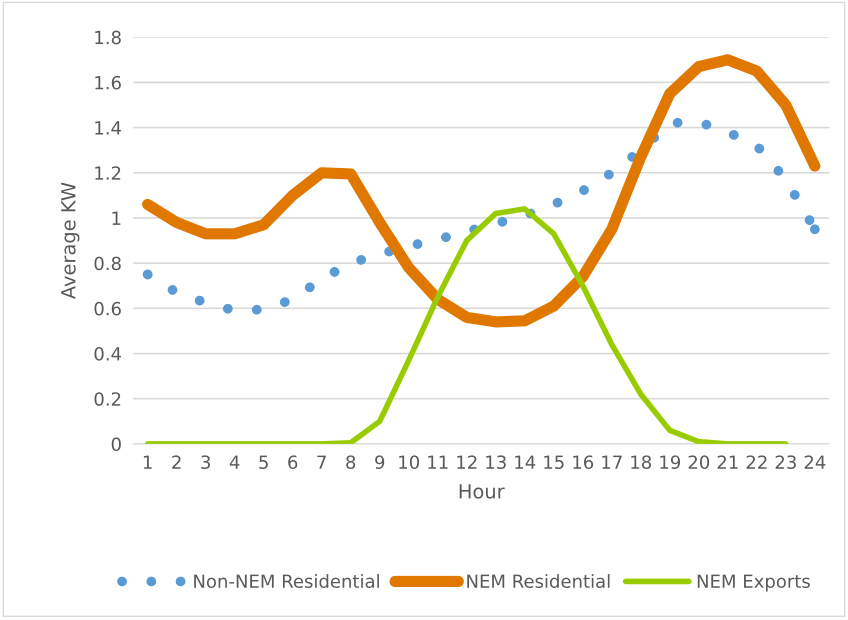 The height and width of the screenshot is (620, 848). I want to click on x-tick-label: 17, so click(612, 462).